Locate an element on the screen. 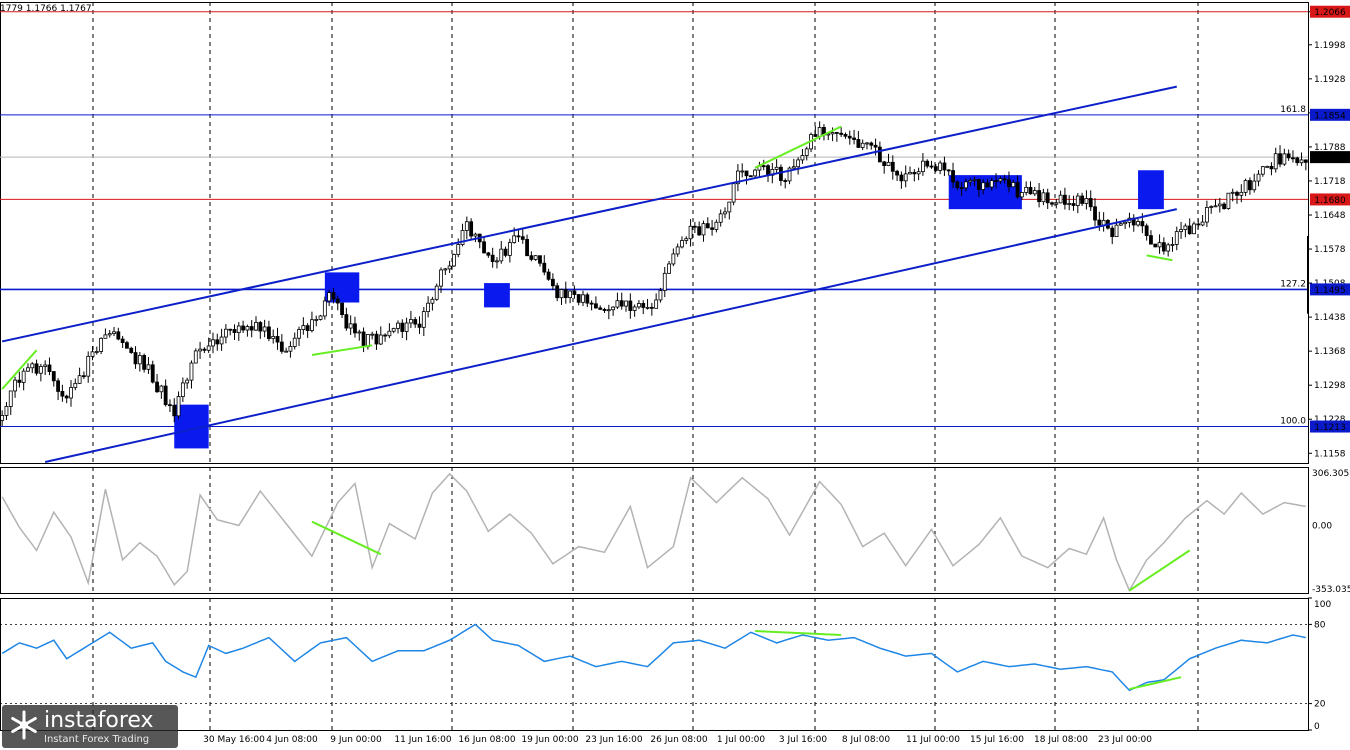 The image size is (1350, 750). price-axis-label: 1.1228 is located at coordinates (1330, 420).